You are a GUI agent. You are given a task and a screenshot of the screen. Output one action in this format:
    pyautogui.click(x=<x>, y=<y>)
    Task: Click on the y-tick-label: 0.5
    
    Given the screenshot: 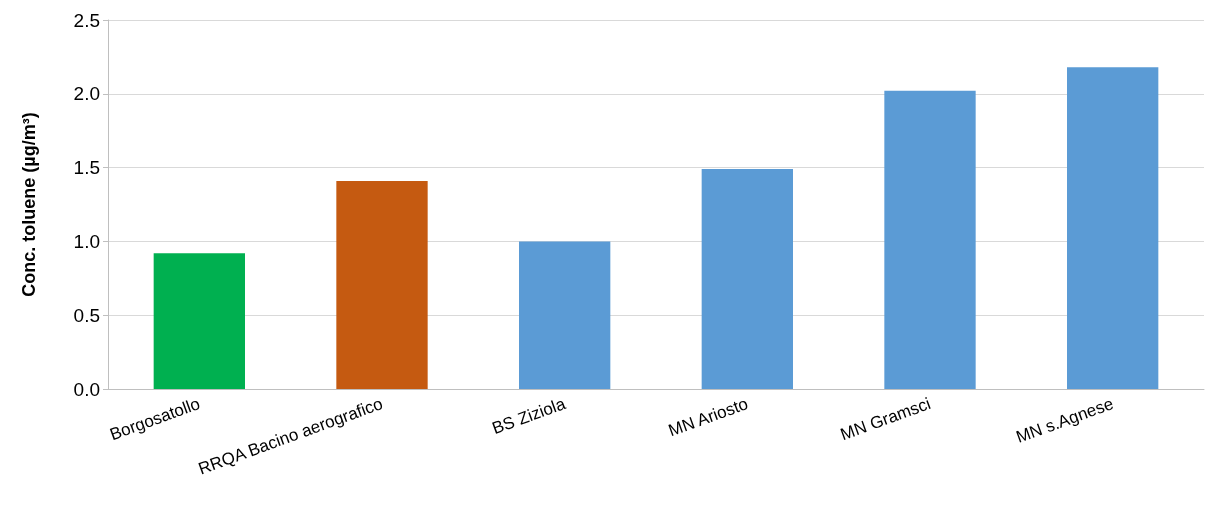 What is the action you would take?
    pyautogui.click(x=86, y=315)
    